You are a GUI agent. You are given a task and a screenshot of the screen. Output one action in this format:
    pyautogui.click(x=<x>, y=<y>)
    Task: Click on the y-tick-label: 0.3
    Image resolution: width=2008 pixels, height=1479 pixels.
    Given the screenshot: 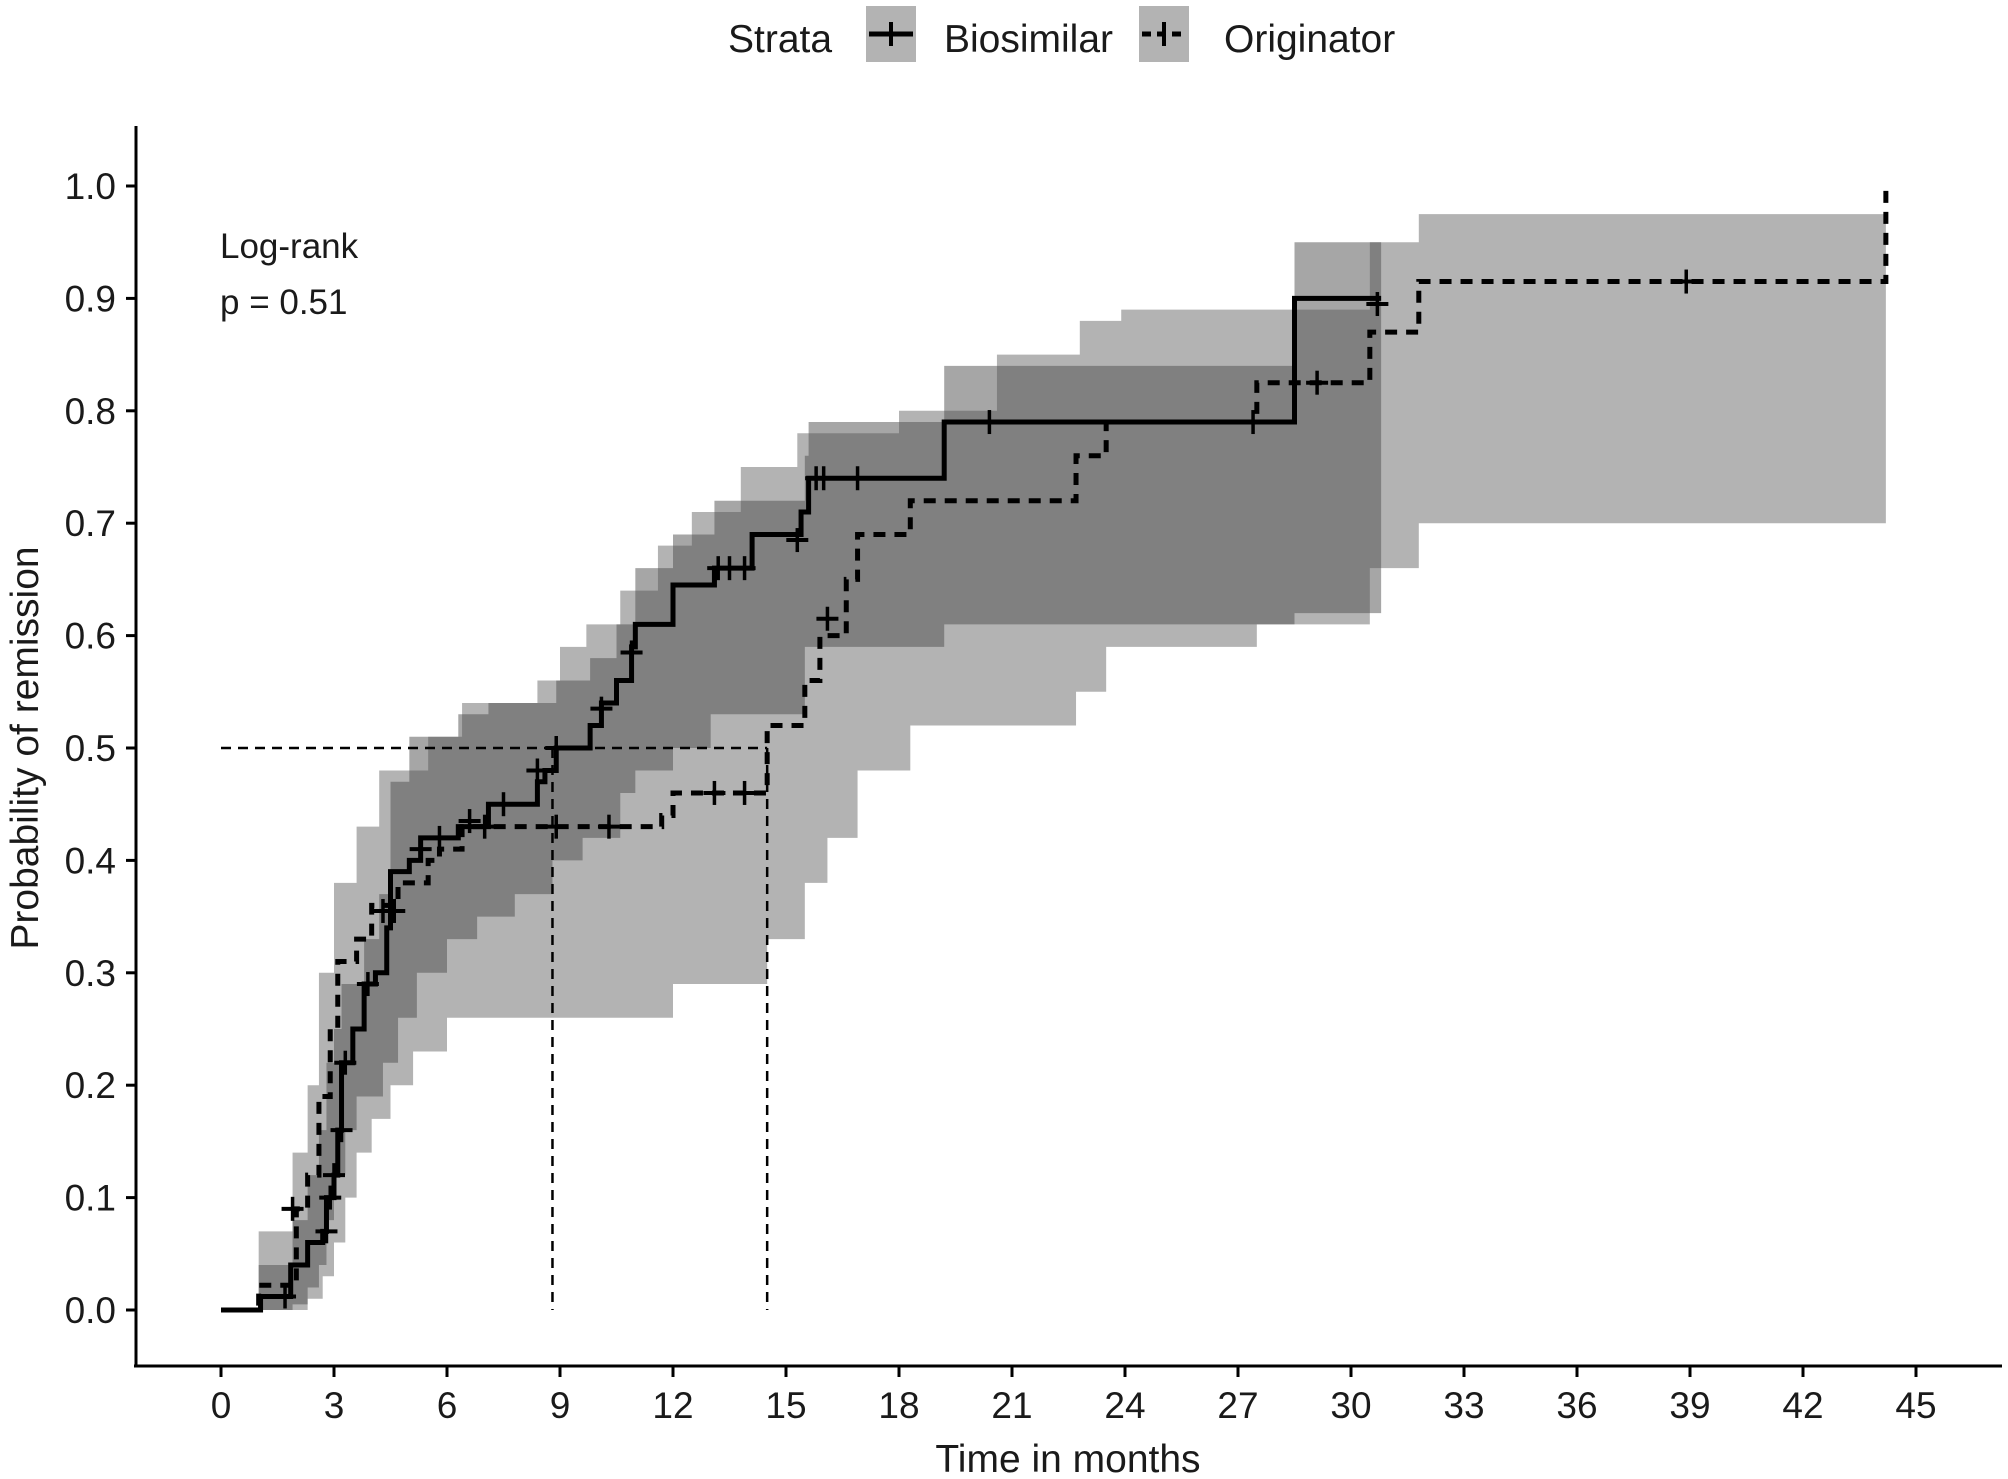 What is the action you would take?
    pyautogui.click(x=90, y=973)
    